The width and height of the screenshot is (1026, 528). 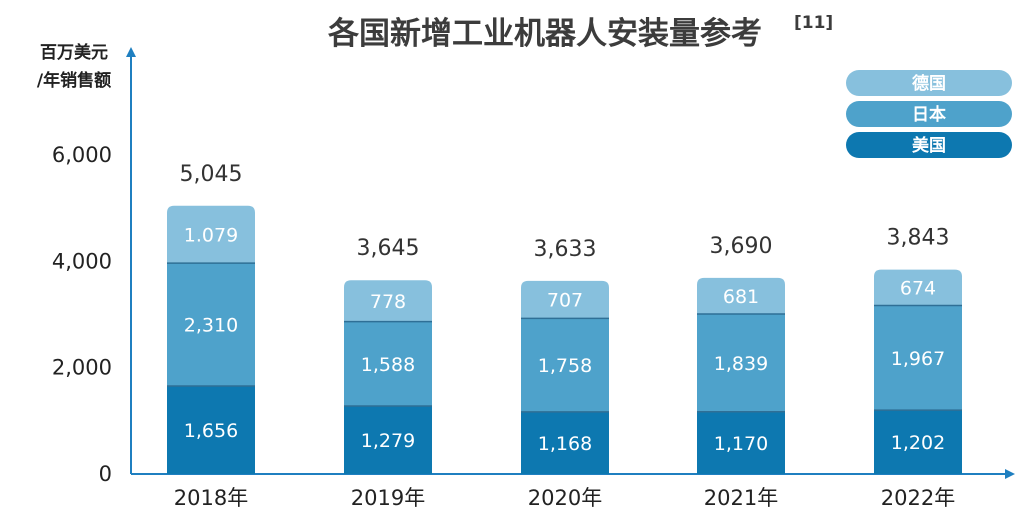 What do you see at coordinates (211, 498) in the screenshot?
I see `x-tick-label: 2018年` at bounding box center [211, 498].